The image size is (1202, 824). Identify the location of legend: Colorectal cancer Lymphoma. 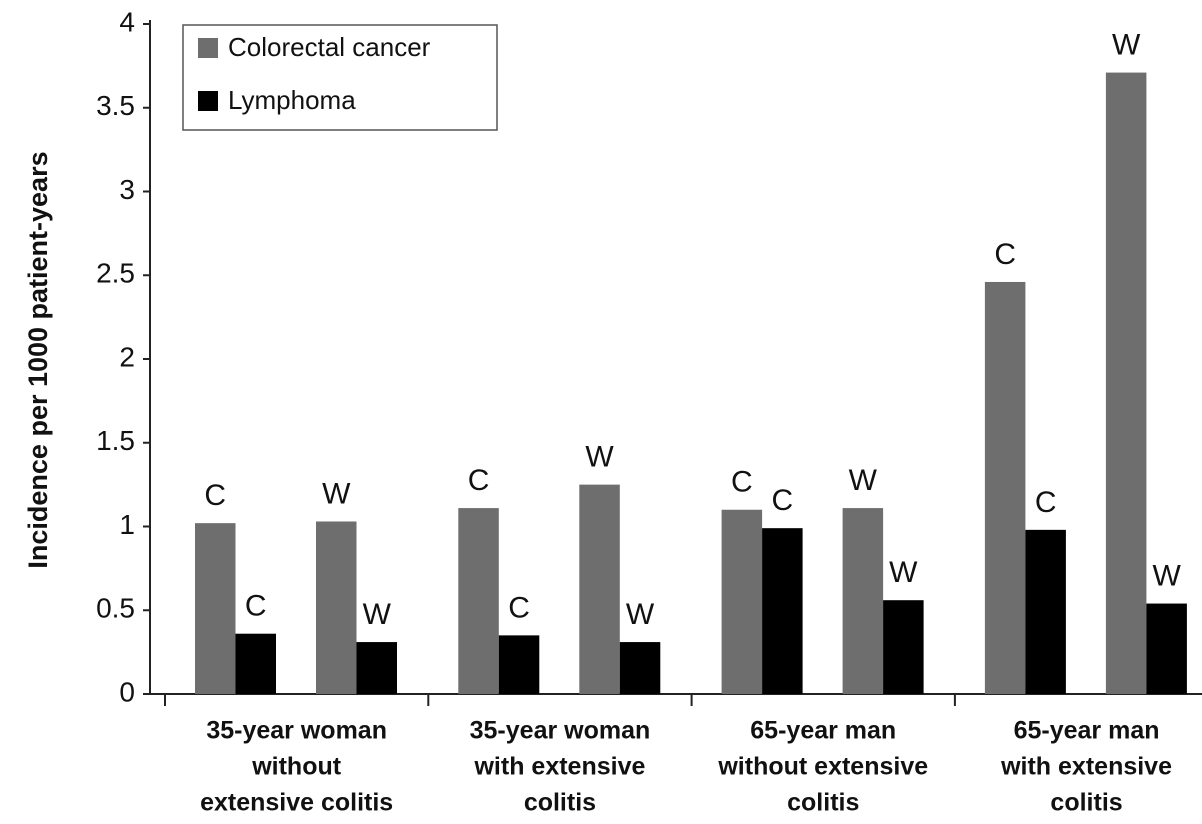
(340, 77).